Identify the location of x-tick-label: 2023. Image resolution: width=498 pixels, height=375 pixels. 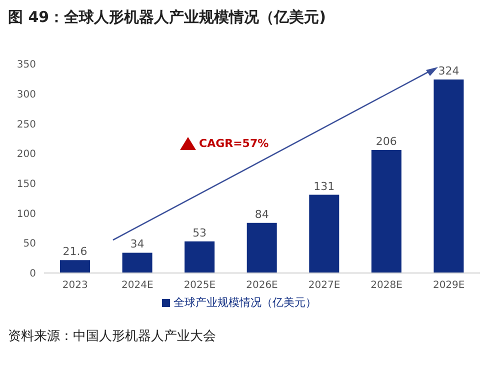
(75, 286).